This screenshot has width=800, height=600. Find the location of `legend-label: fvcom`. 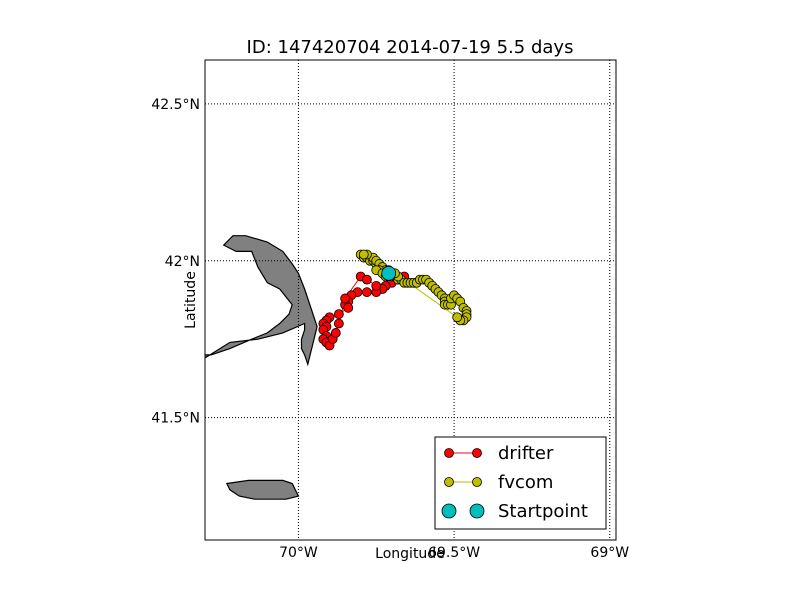

legend-label: fvcom is located at coordinates (525, 482).